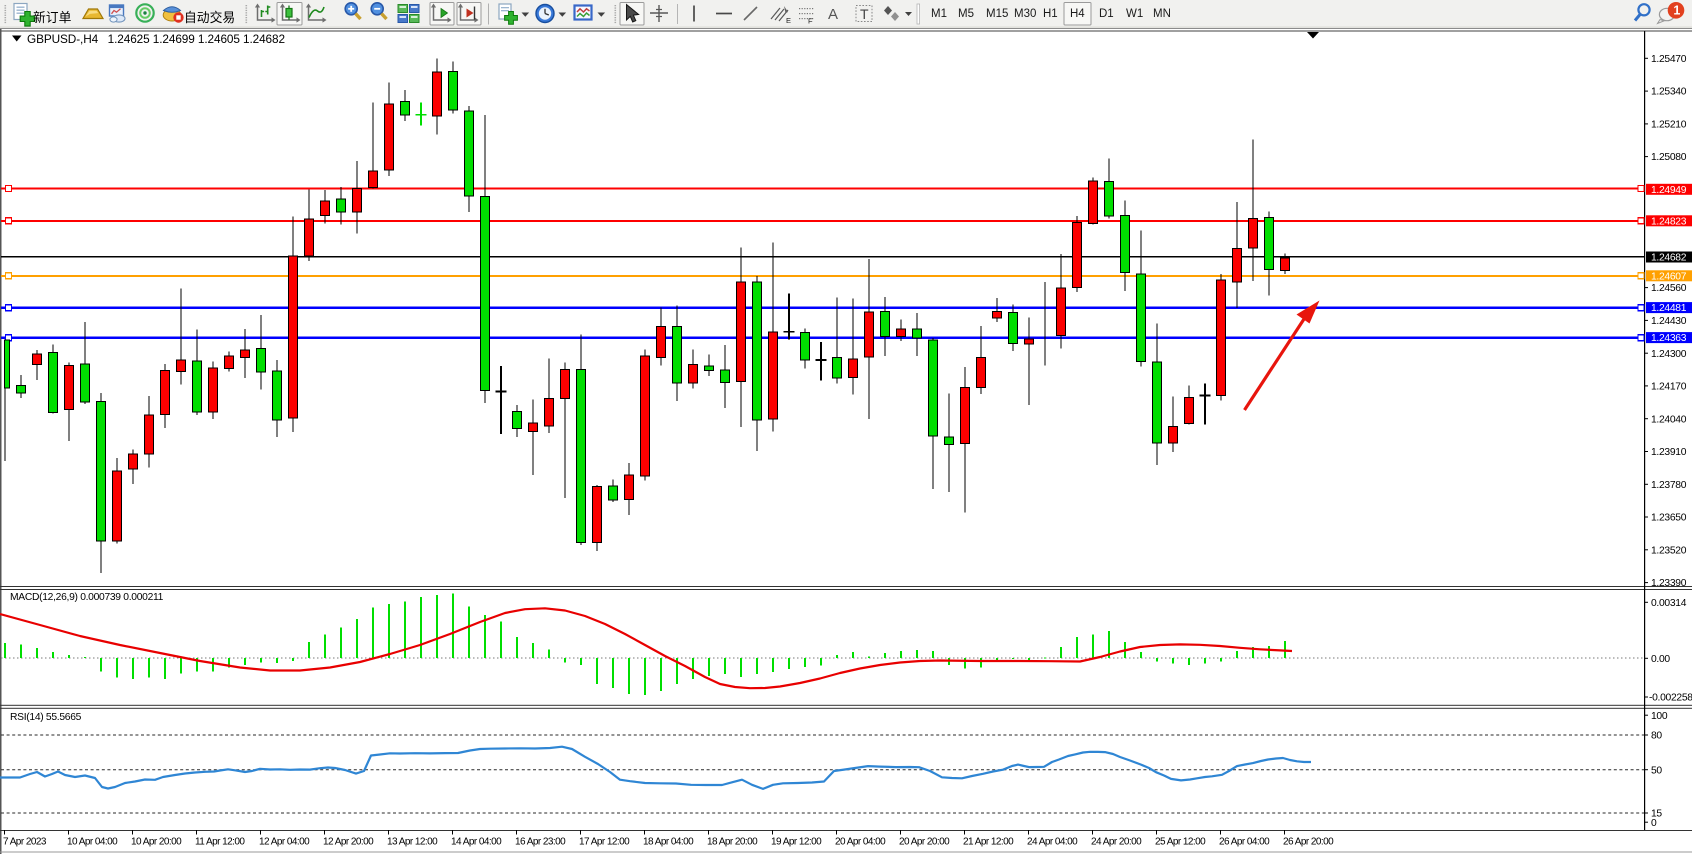  I want to click on svg-text: 16 Apr 23:00, so click(540, 842).